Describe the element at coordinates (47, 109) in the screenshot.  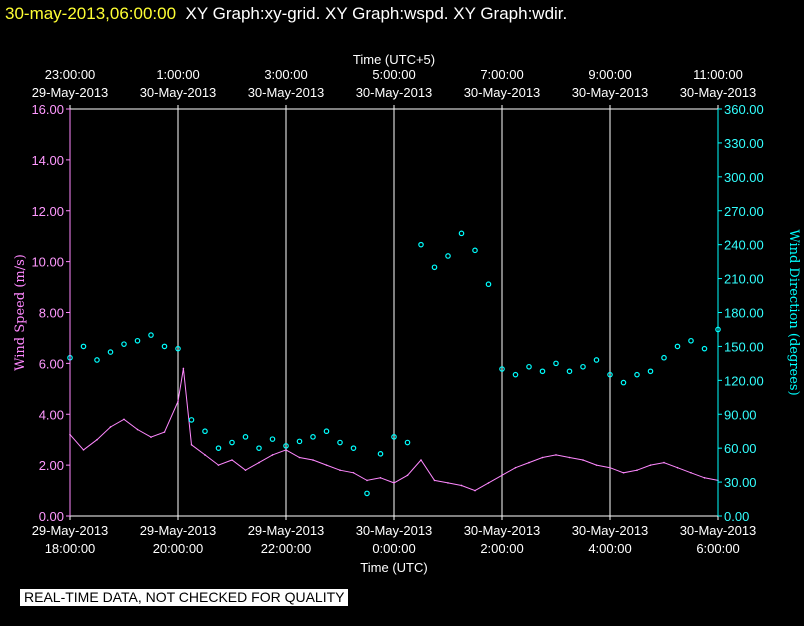
I see `left-tick-label: 16.00` at that location.